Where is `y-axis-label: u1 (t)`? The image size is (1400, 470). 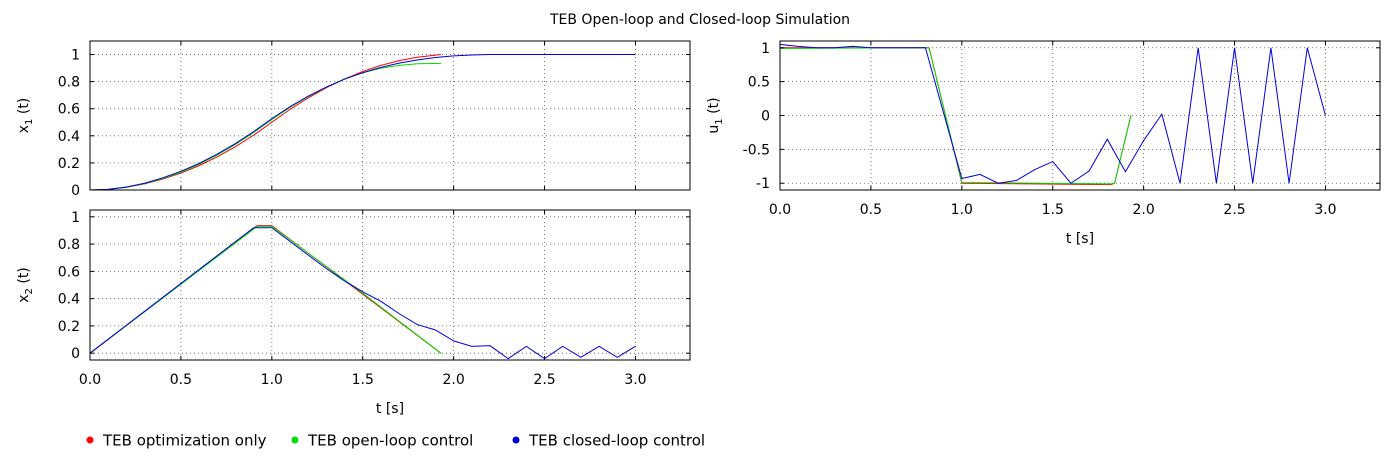 y-axis-label: u1 (t) is located at coordinates (715, 115).